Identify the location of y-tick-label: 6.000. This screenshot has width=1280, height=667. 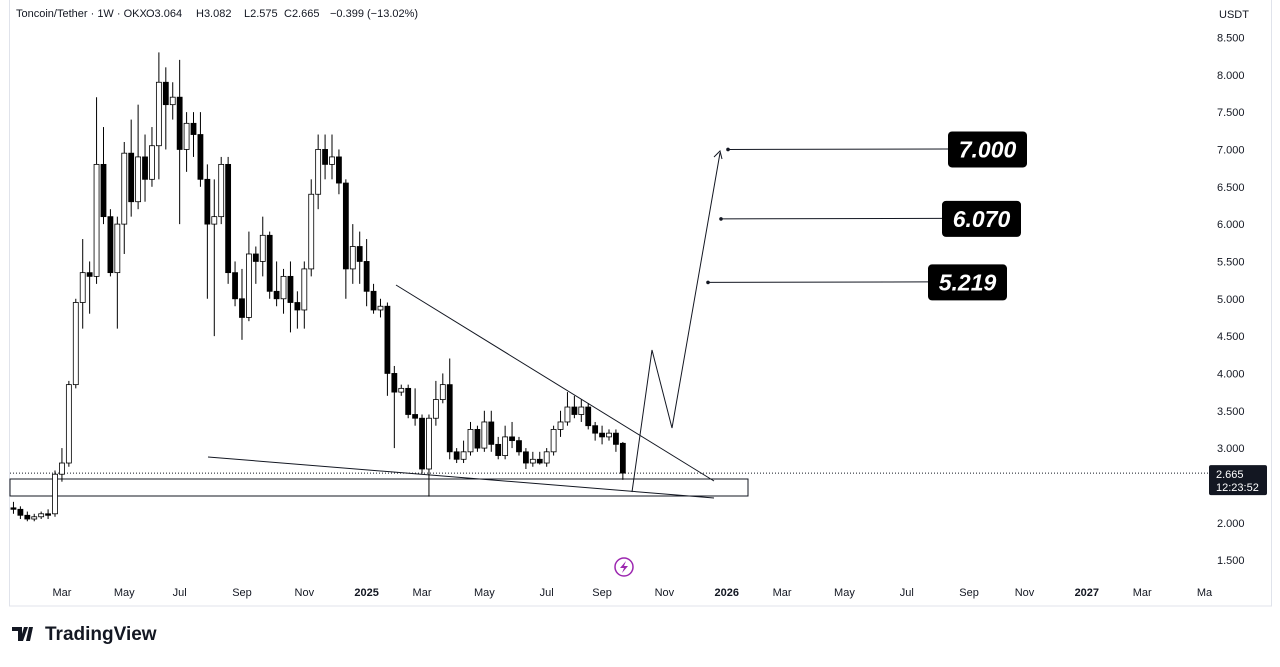
(1231, 225).